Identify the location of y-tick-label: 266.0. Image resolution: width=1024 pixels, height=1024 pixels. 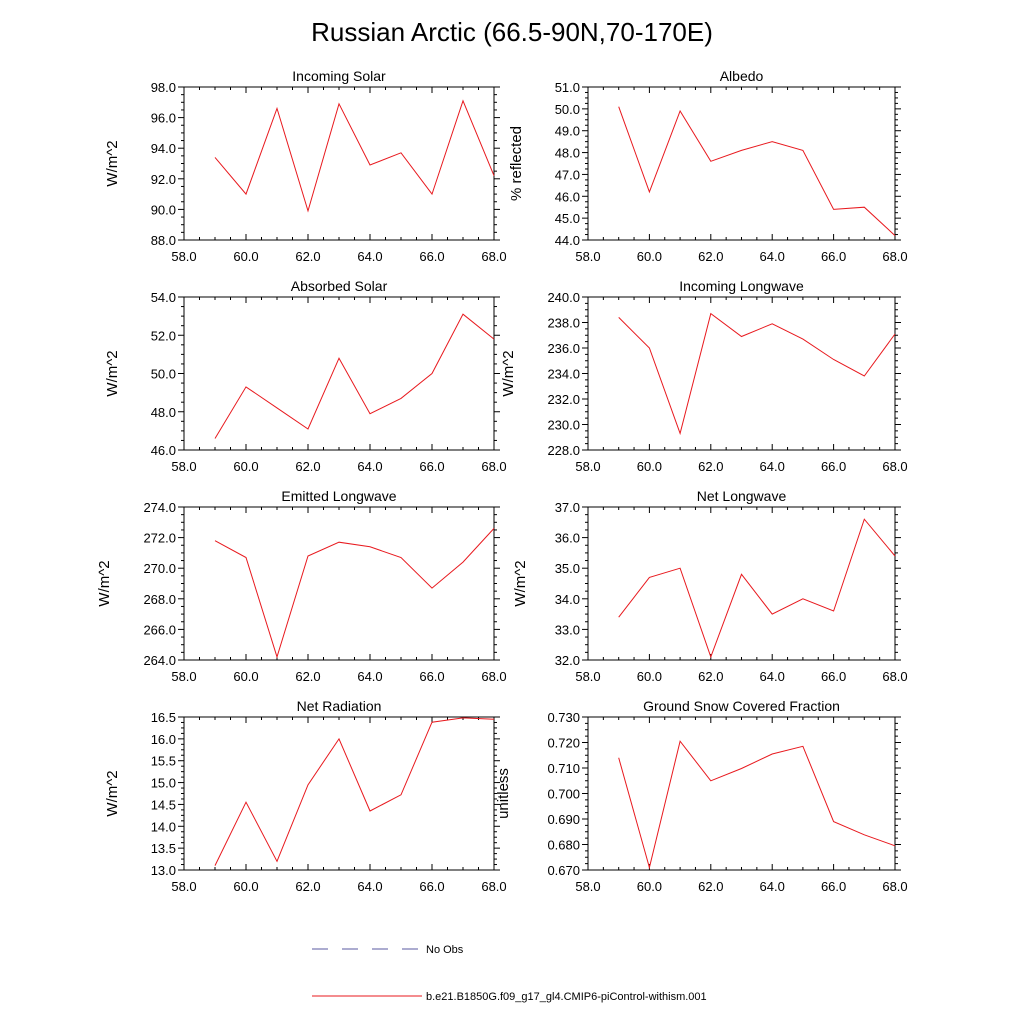
(159, 629).